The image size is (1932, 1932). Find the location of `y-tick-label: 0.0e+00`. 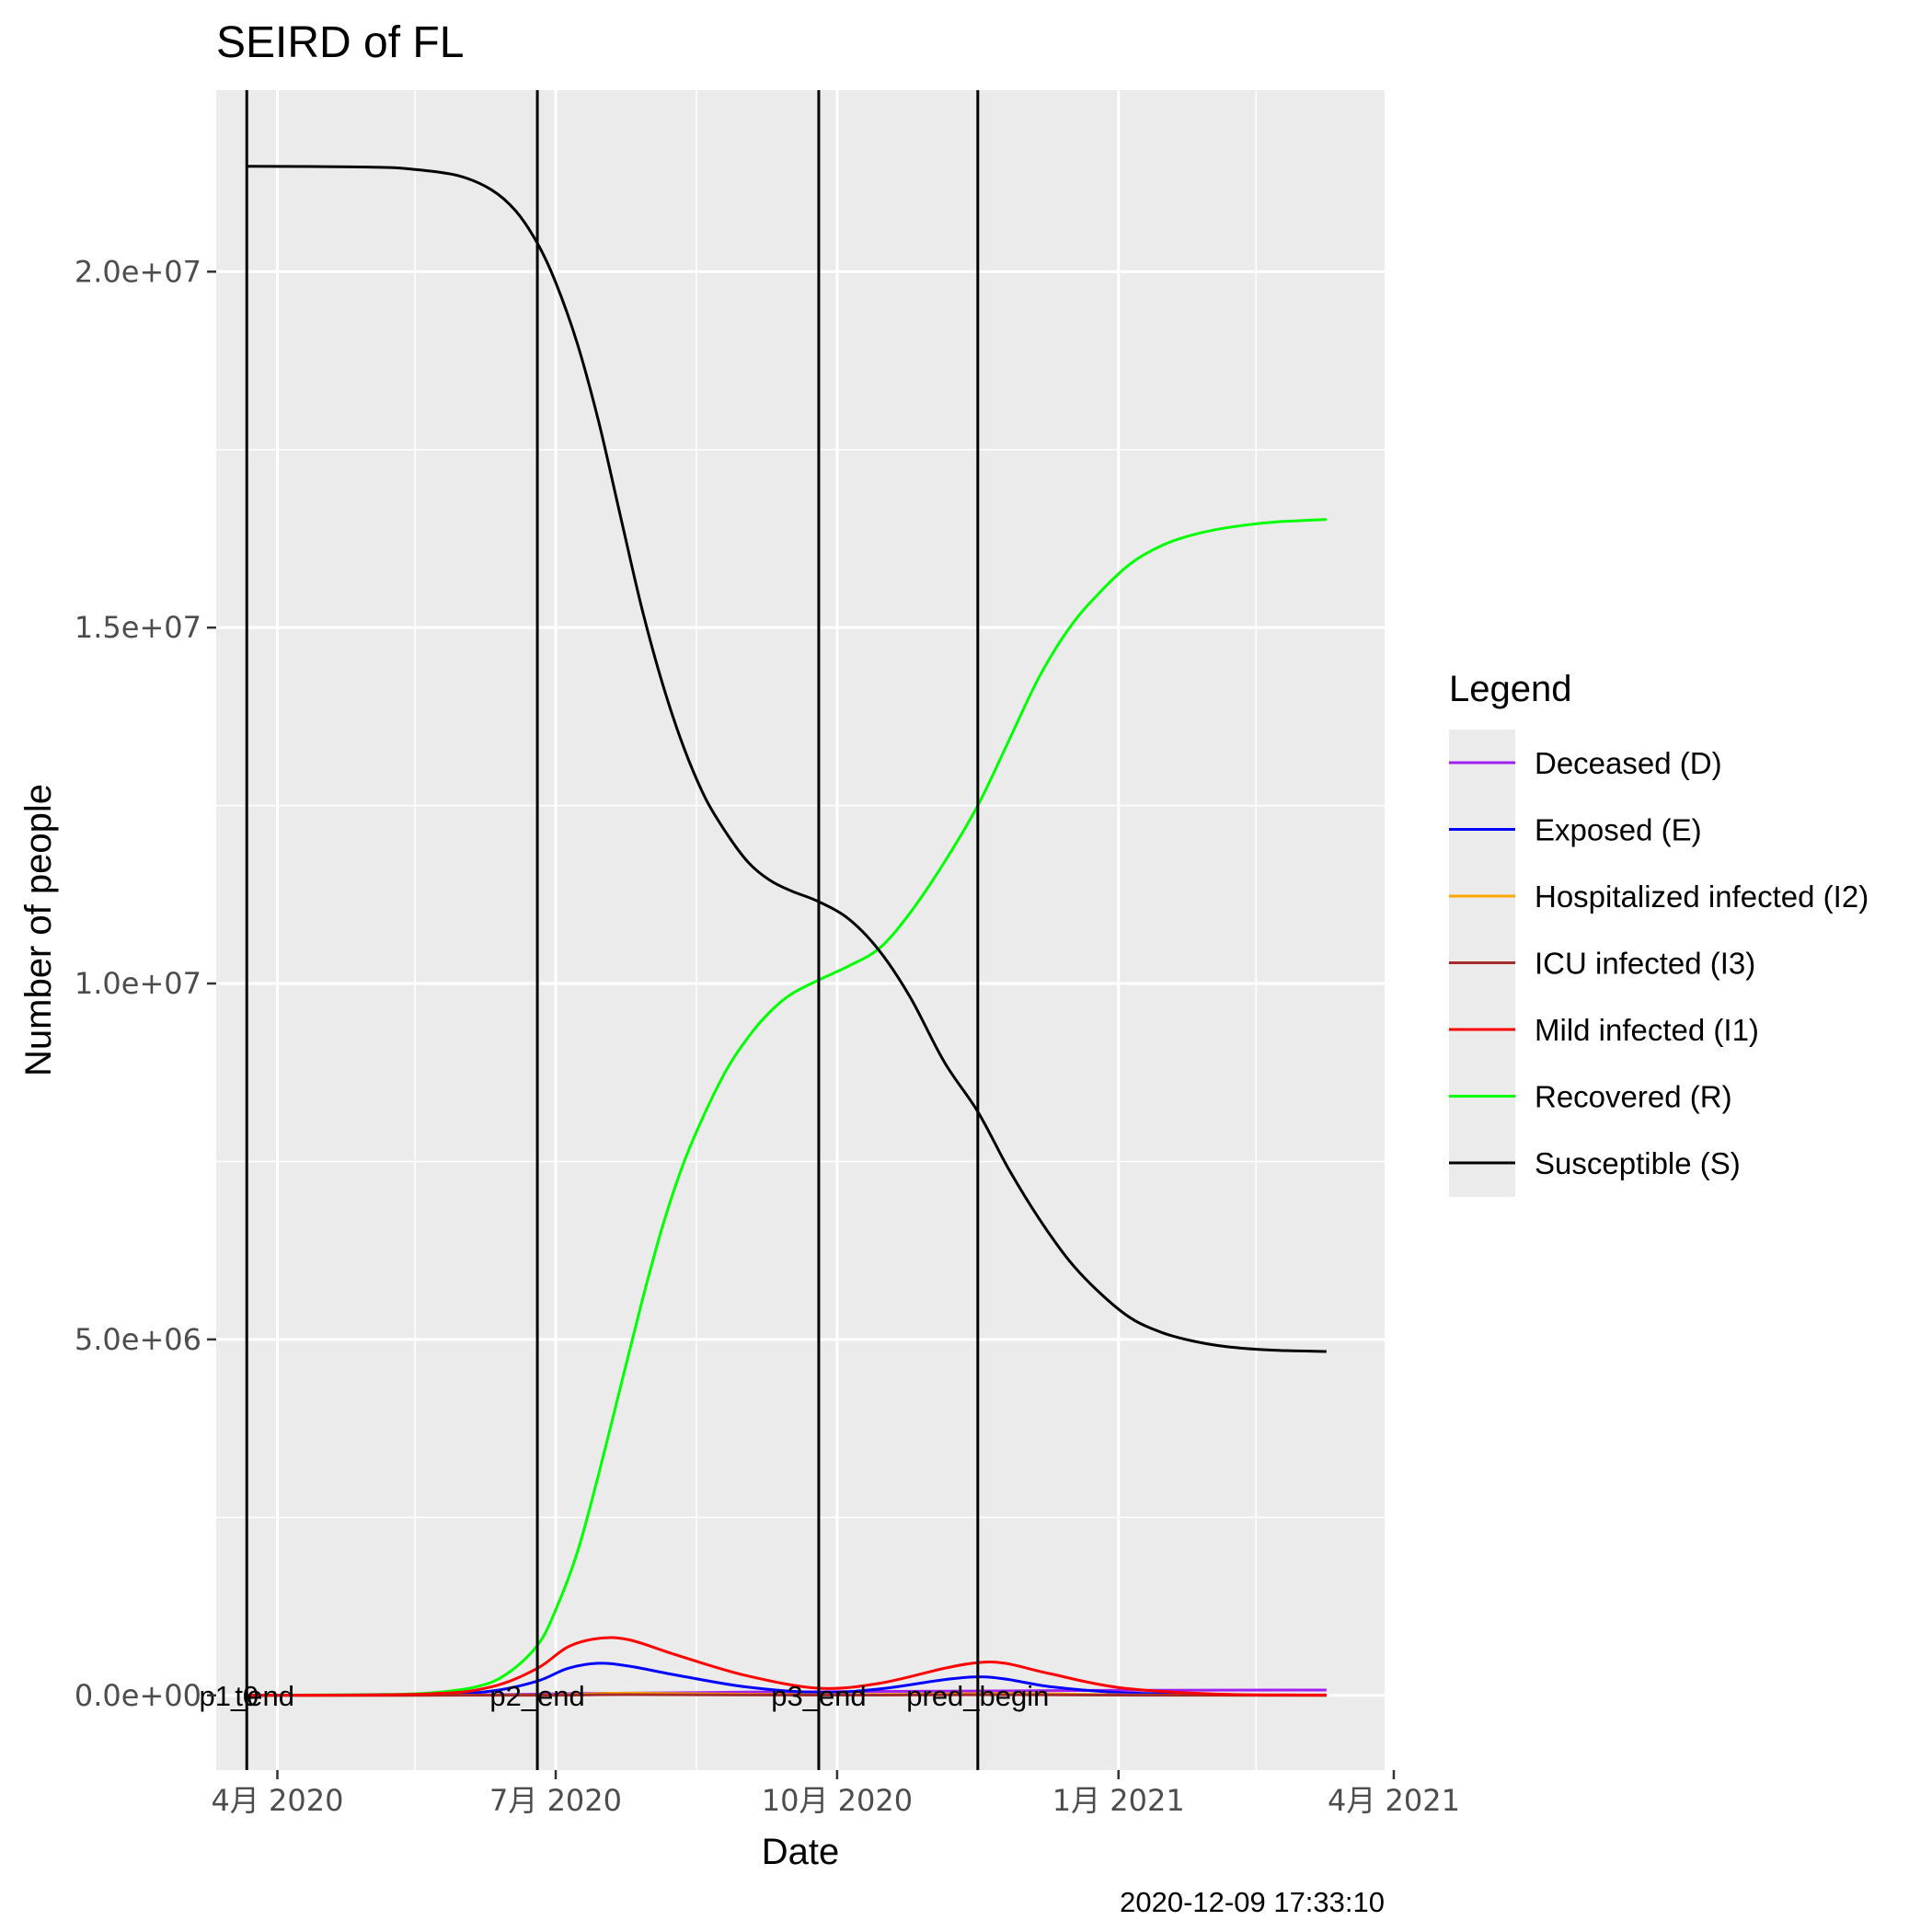

y-tick-label: 0.0e+00 is located at coordinates (138, 1695).